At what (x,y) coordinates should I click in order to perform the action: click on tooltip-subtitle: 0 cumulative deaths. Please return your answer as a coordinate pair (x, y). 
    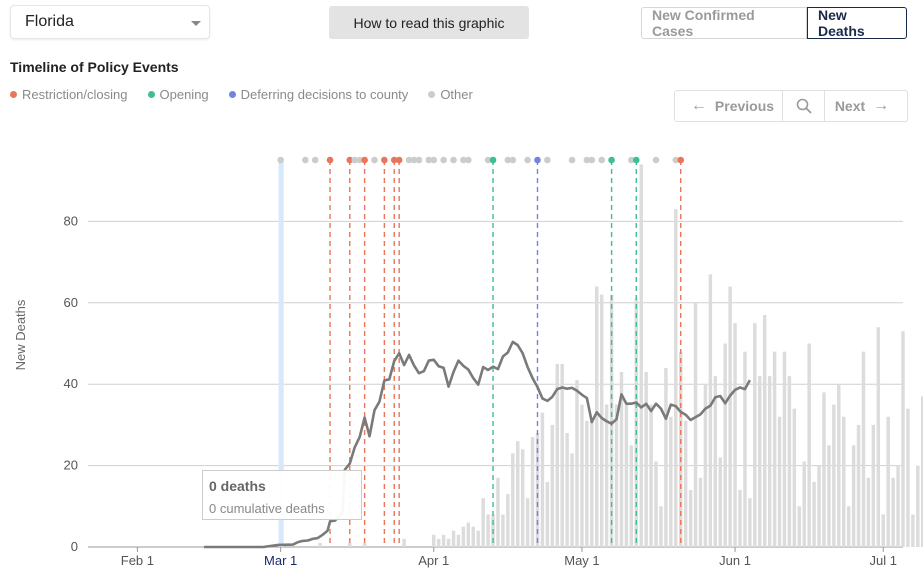
    Looking at the image, I should click on (267, 508).